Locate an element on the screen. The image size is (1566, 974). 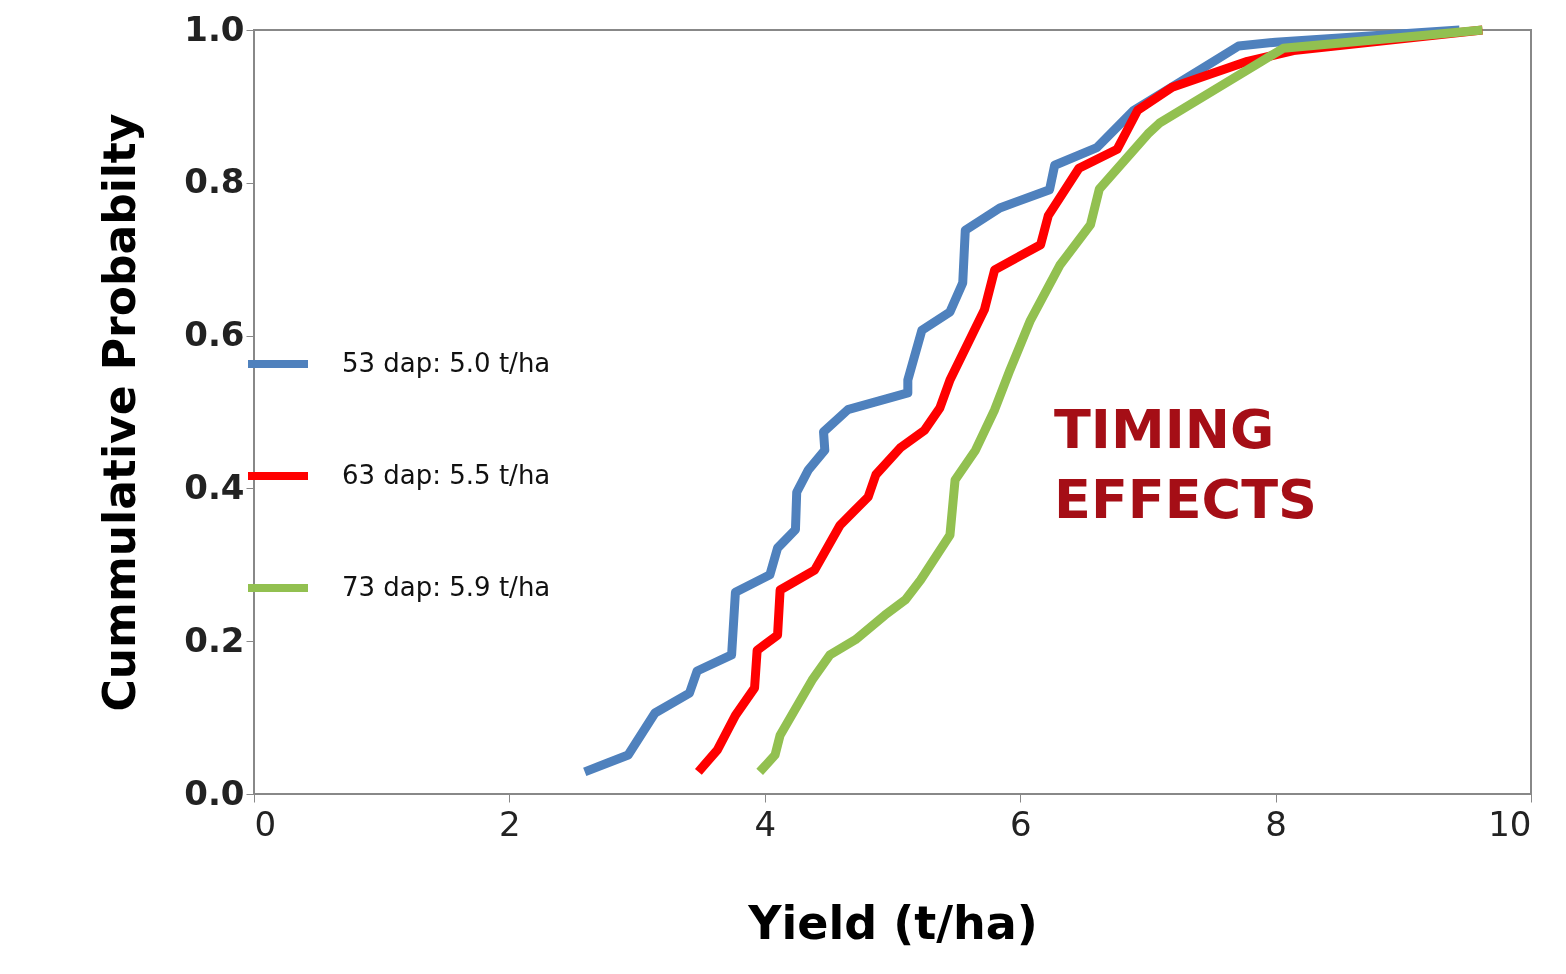
legend-label: 73 dap: 5.9 t/ha is located at coordinates (446, 587).